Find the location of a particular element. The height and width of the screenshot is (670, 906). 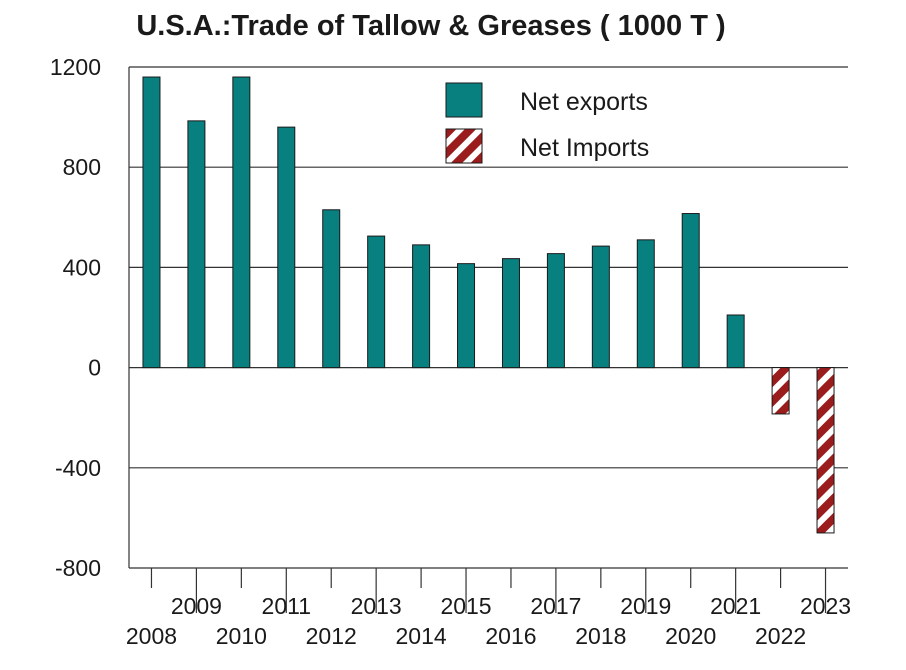

x-tick-label: 2018 is located at coordinates (600, 636).